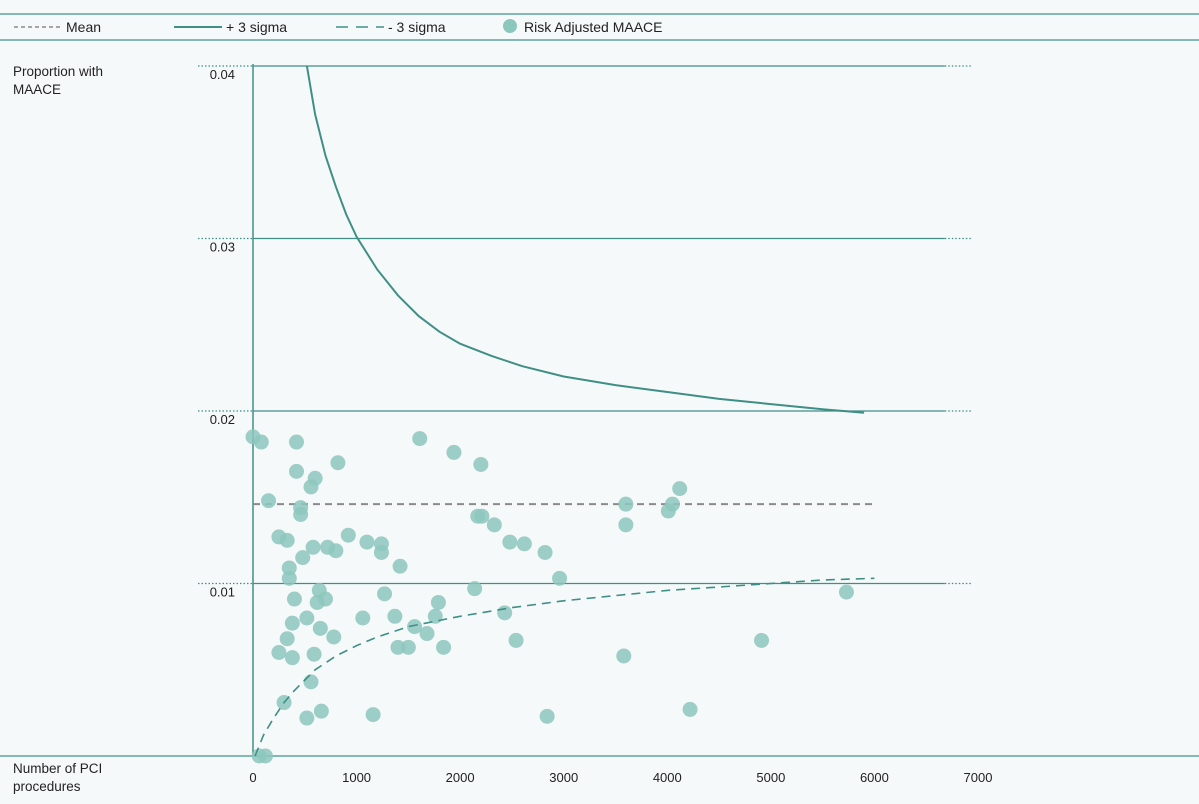 This screenshot has height=804, width=1199. I want to click on y-axis-title-line-2: MAACE, so click(37, 89).